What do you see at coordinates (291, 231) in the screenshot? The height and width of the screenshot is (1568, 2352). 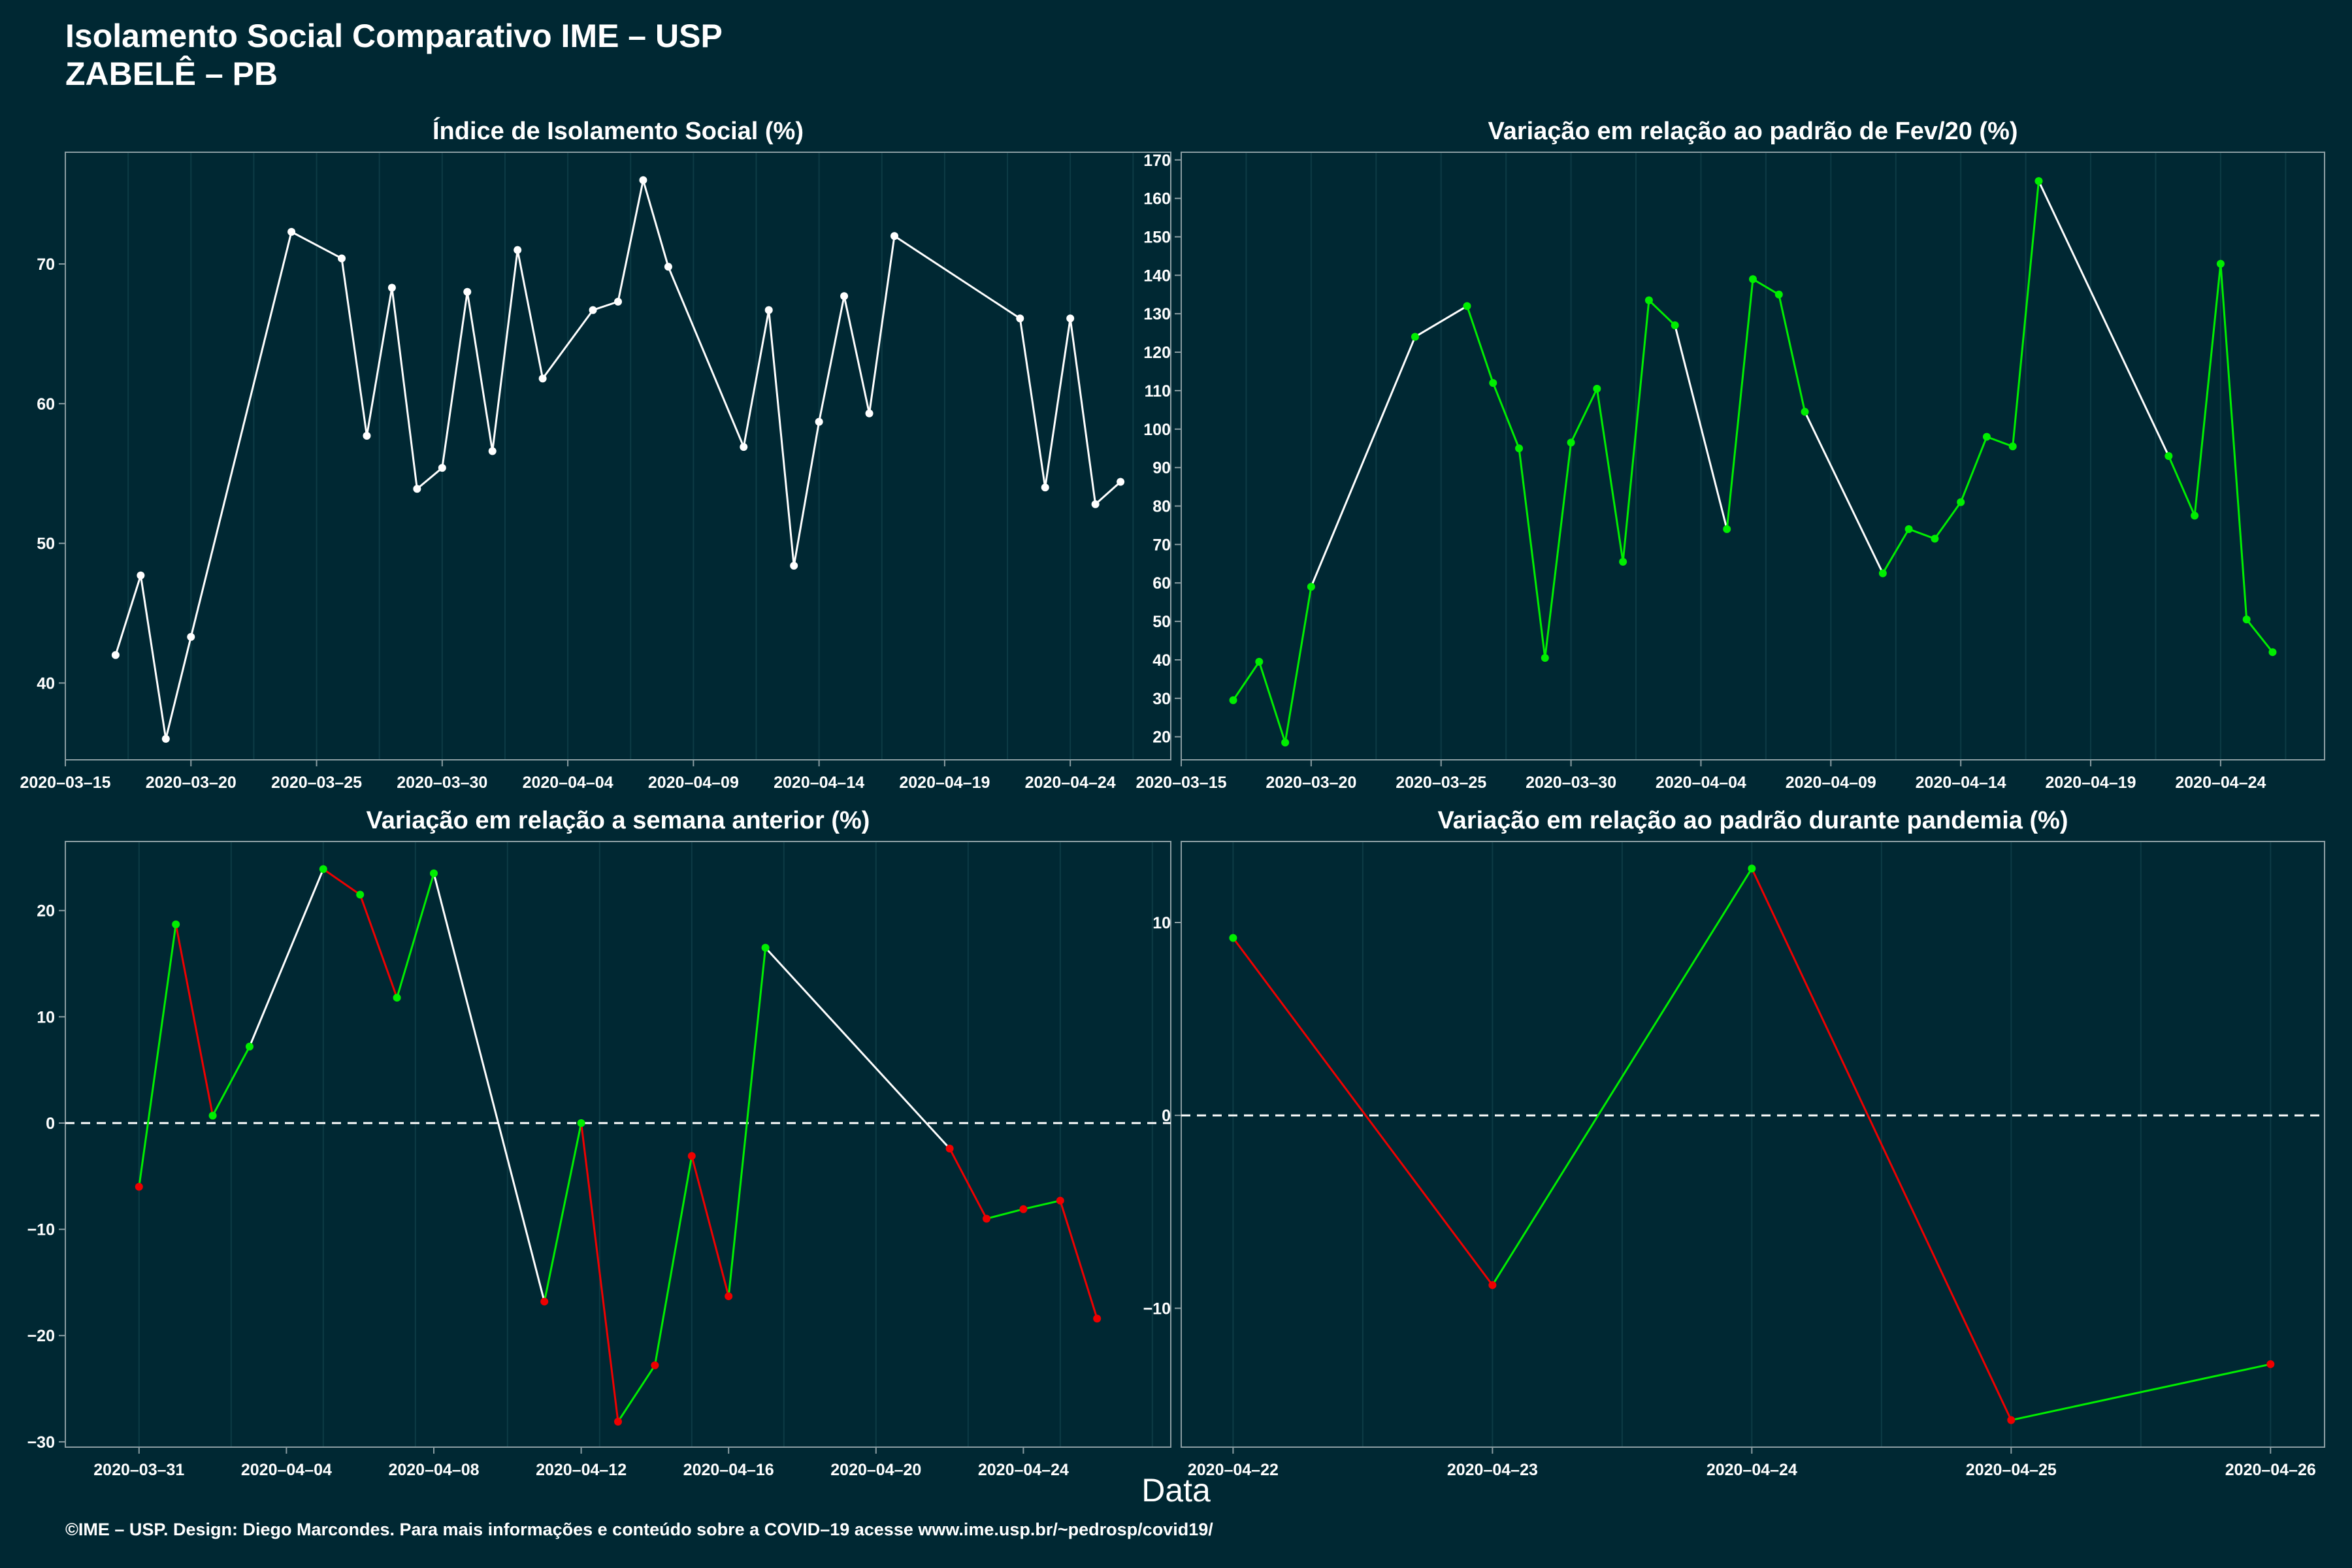 I see `data-point: 2020-03-24: 72.3` at bounding box center [291, 231].